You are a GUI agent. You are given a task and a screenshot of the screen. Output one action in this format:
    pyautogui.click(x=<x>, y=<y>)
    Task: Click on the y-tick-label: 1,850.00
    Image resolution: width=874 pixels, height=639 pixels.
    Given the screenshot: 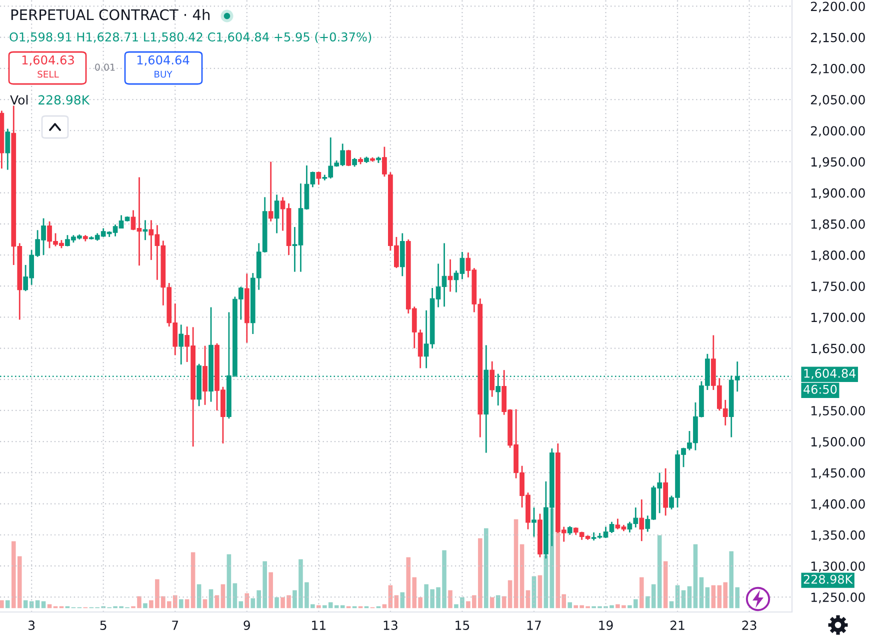 What is the action you would take?
    pyautogui.click(x=838, y=224)
    